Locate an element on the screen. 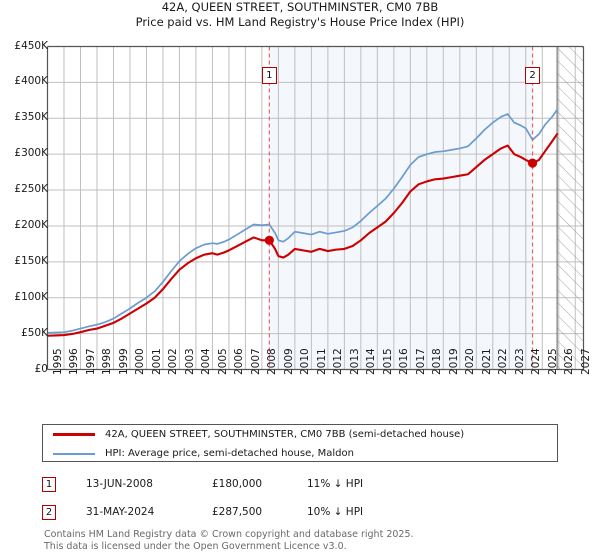 This screenshot has height=560, width=600. x-tick-label: 2024 is located at coordinates (536, 361).